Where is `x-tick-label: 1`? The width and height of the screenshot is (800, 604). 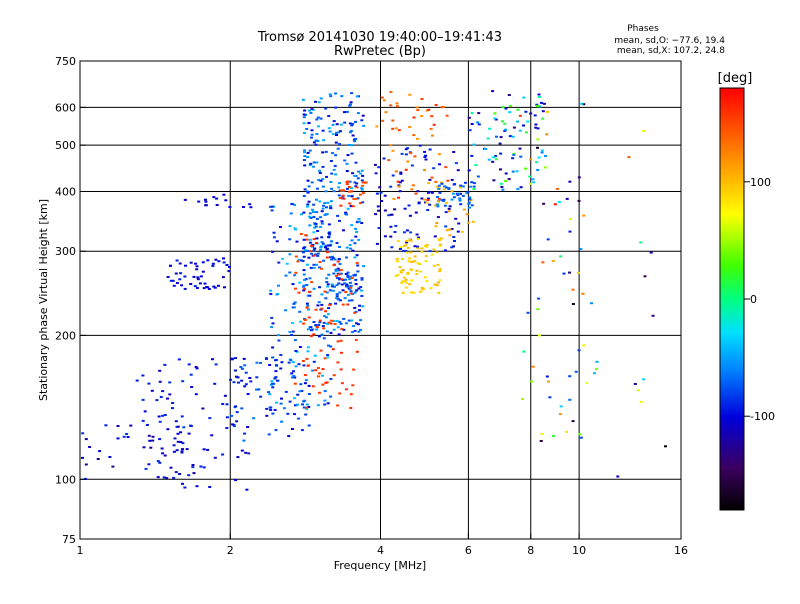
x-tick-label: 1 is located at coordinates (80, 550).